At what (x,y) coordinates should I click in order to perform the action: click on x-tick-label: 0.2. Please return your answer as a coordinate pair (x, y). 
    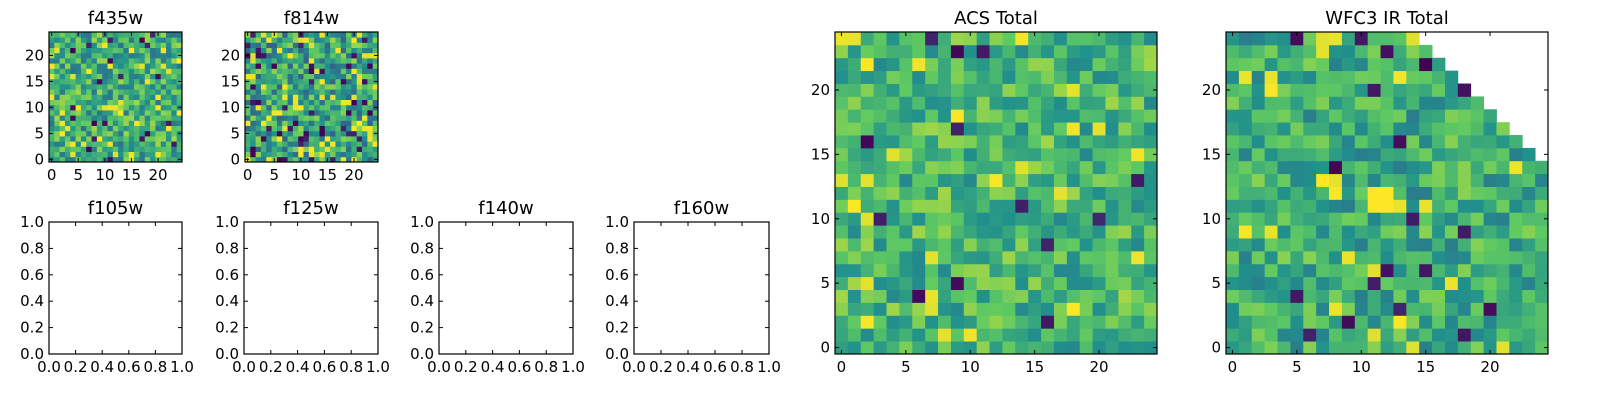
    Looking at the image, I should click on (76, 367).